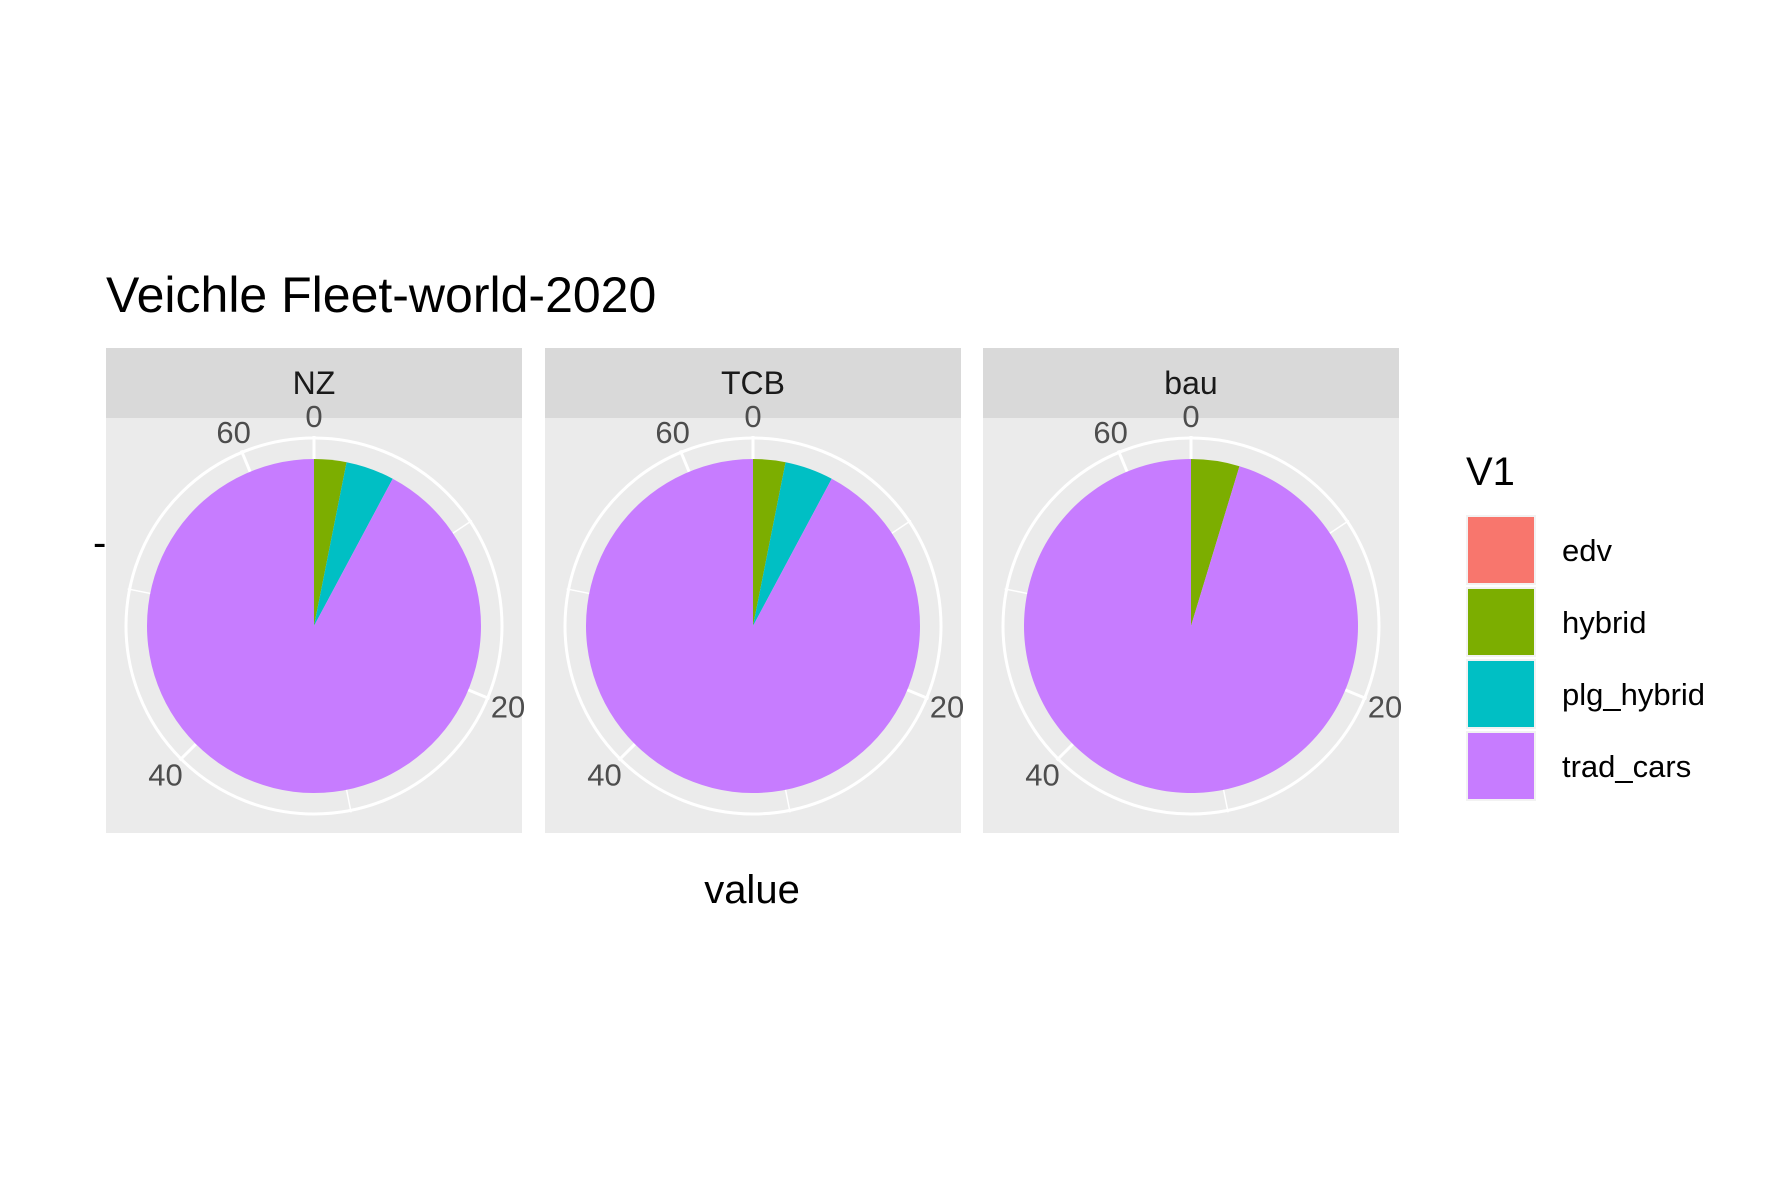  Describe the element at coordinates (752, 890) in the screenshot. I see `x-axis-title: value` at that location.